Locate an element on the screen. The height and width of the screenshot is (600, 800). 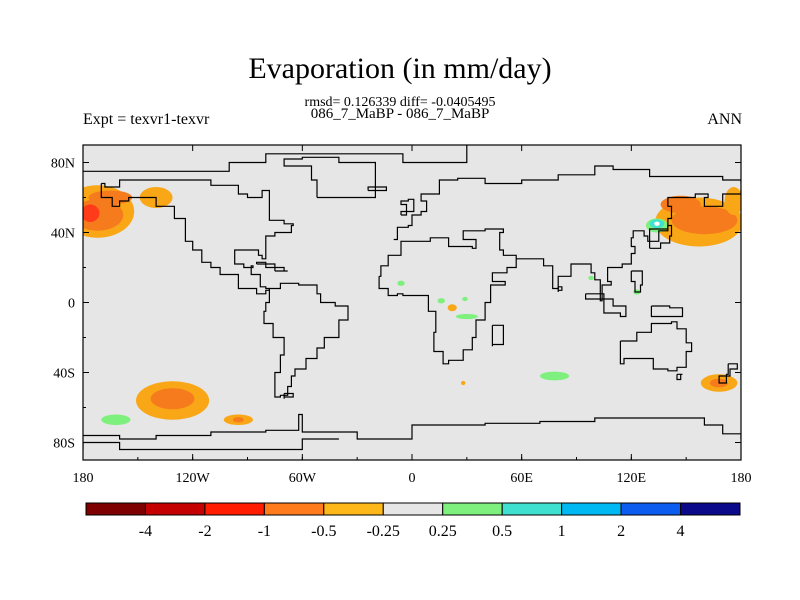
colorbar-label: 4 is located at coordinates (681, 531).